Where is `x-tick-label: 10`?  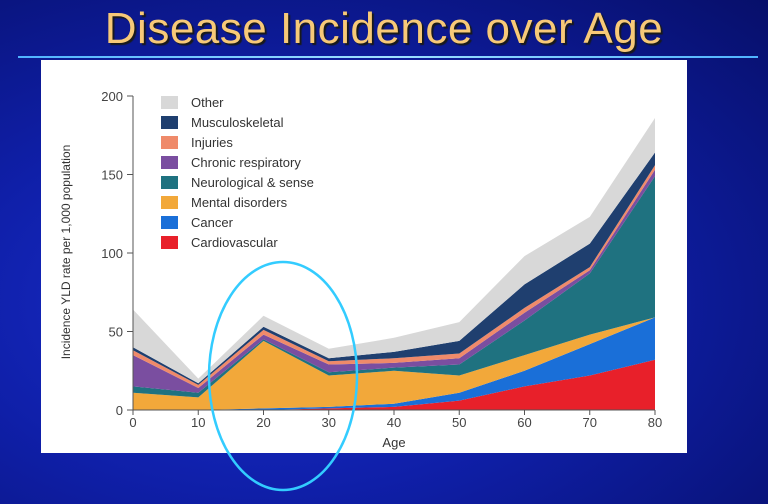 x-tick-label: 10 is located at coordinates (198, 422).